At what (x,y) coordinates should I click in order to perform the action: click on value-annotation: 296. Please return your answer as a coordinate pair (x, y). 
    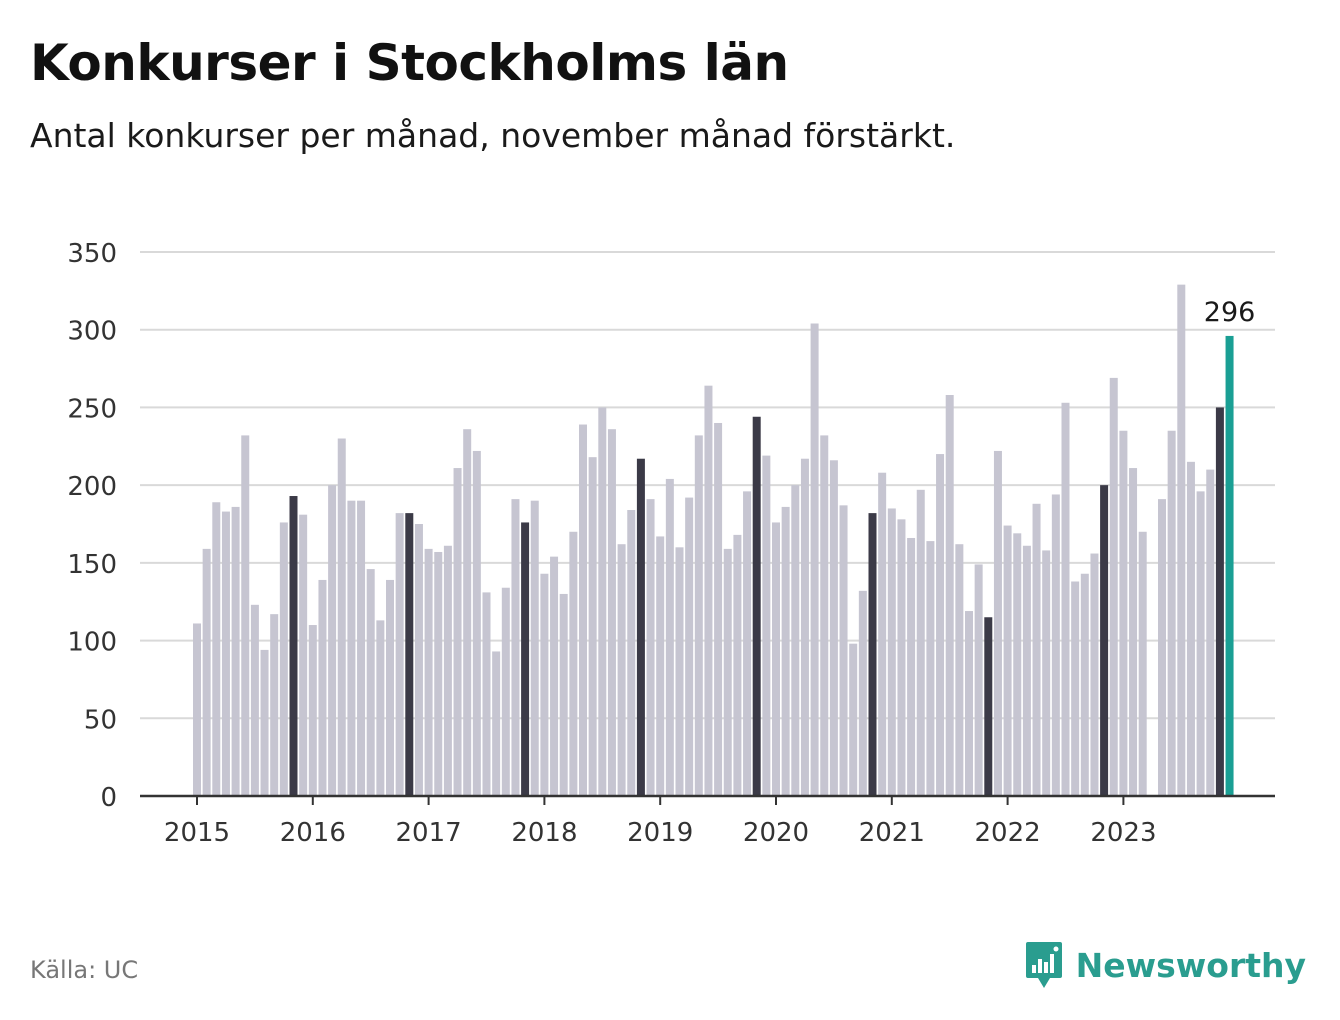
    Looking at the image, I should click on (1230, 312).